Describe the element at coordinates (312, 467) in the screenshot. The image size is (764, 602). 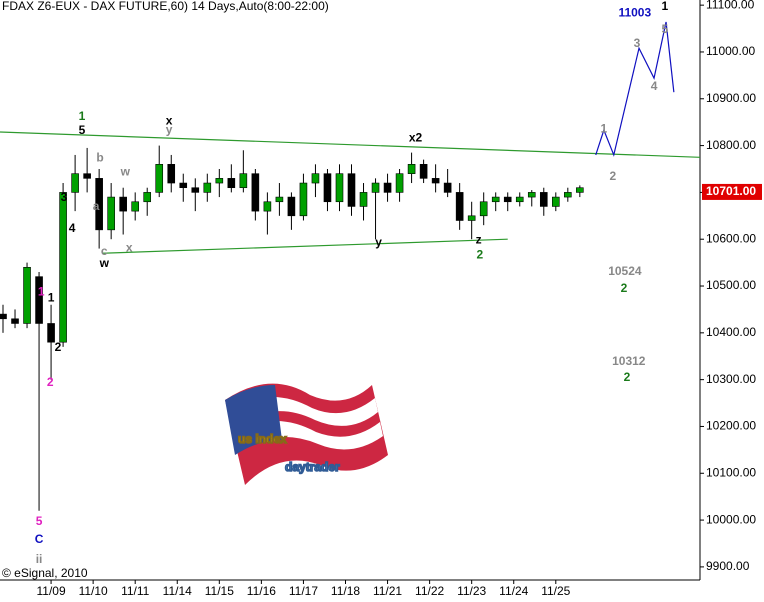
I see `logo-text: daytrader` at that location.